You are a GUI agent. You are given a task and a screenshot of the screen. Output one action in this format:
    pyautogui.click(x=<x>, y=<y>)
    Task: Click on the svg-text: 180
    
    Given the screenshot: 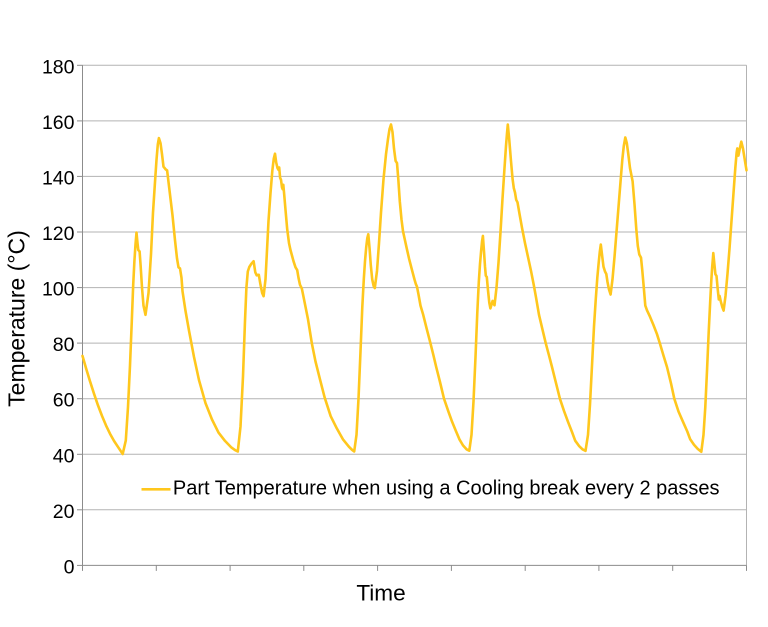 What is the action you would take?
    pyautogui.click(x=58, y=67)
    